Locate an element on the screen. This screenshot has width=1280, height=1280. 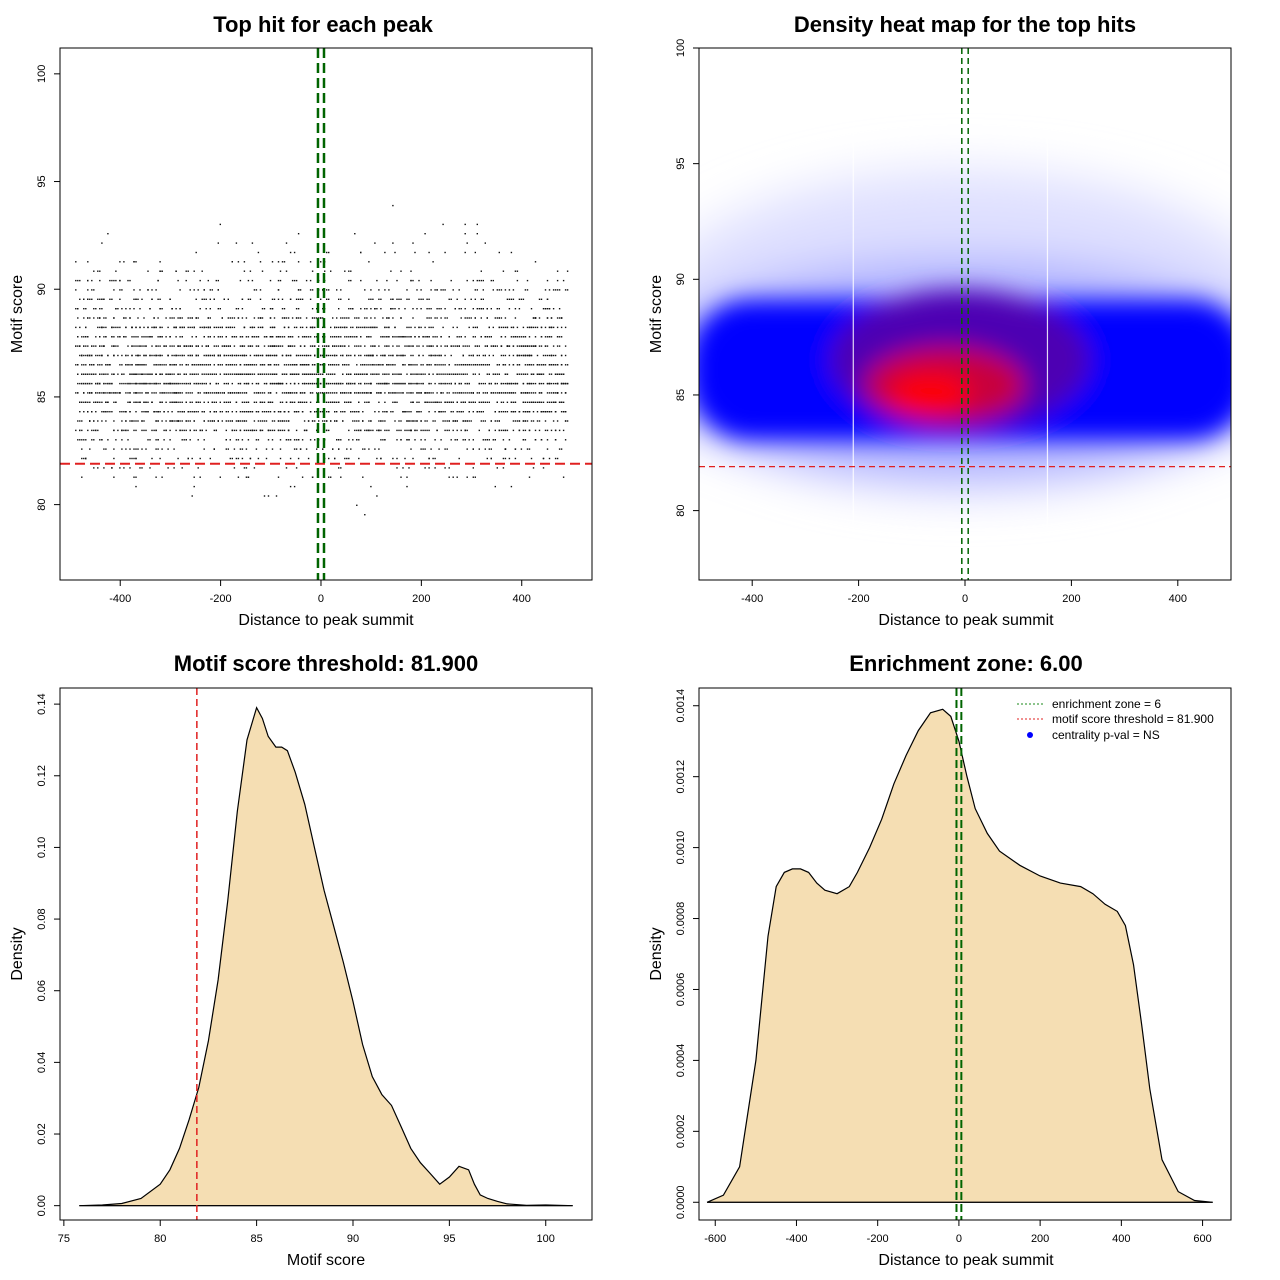
distance-density-x-tick-label: 600 is located at coordinates (1202, 1239).